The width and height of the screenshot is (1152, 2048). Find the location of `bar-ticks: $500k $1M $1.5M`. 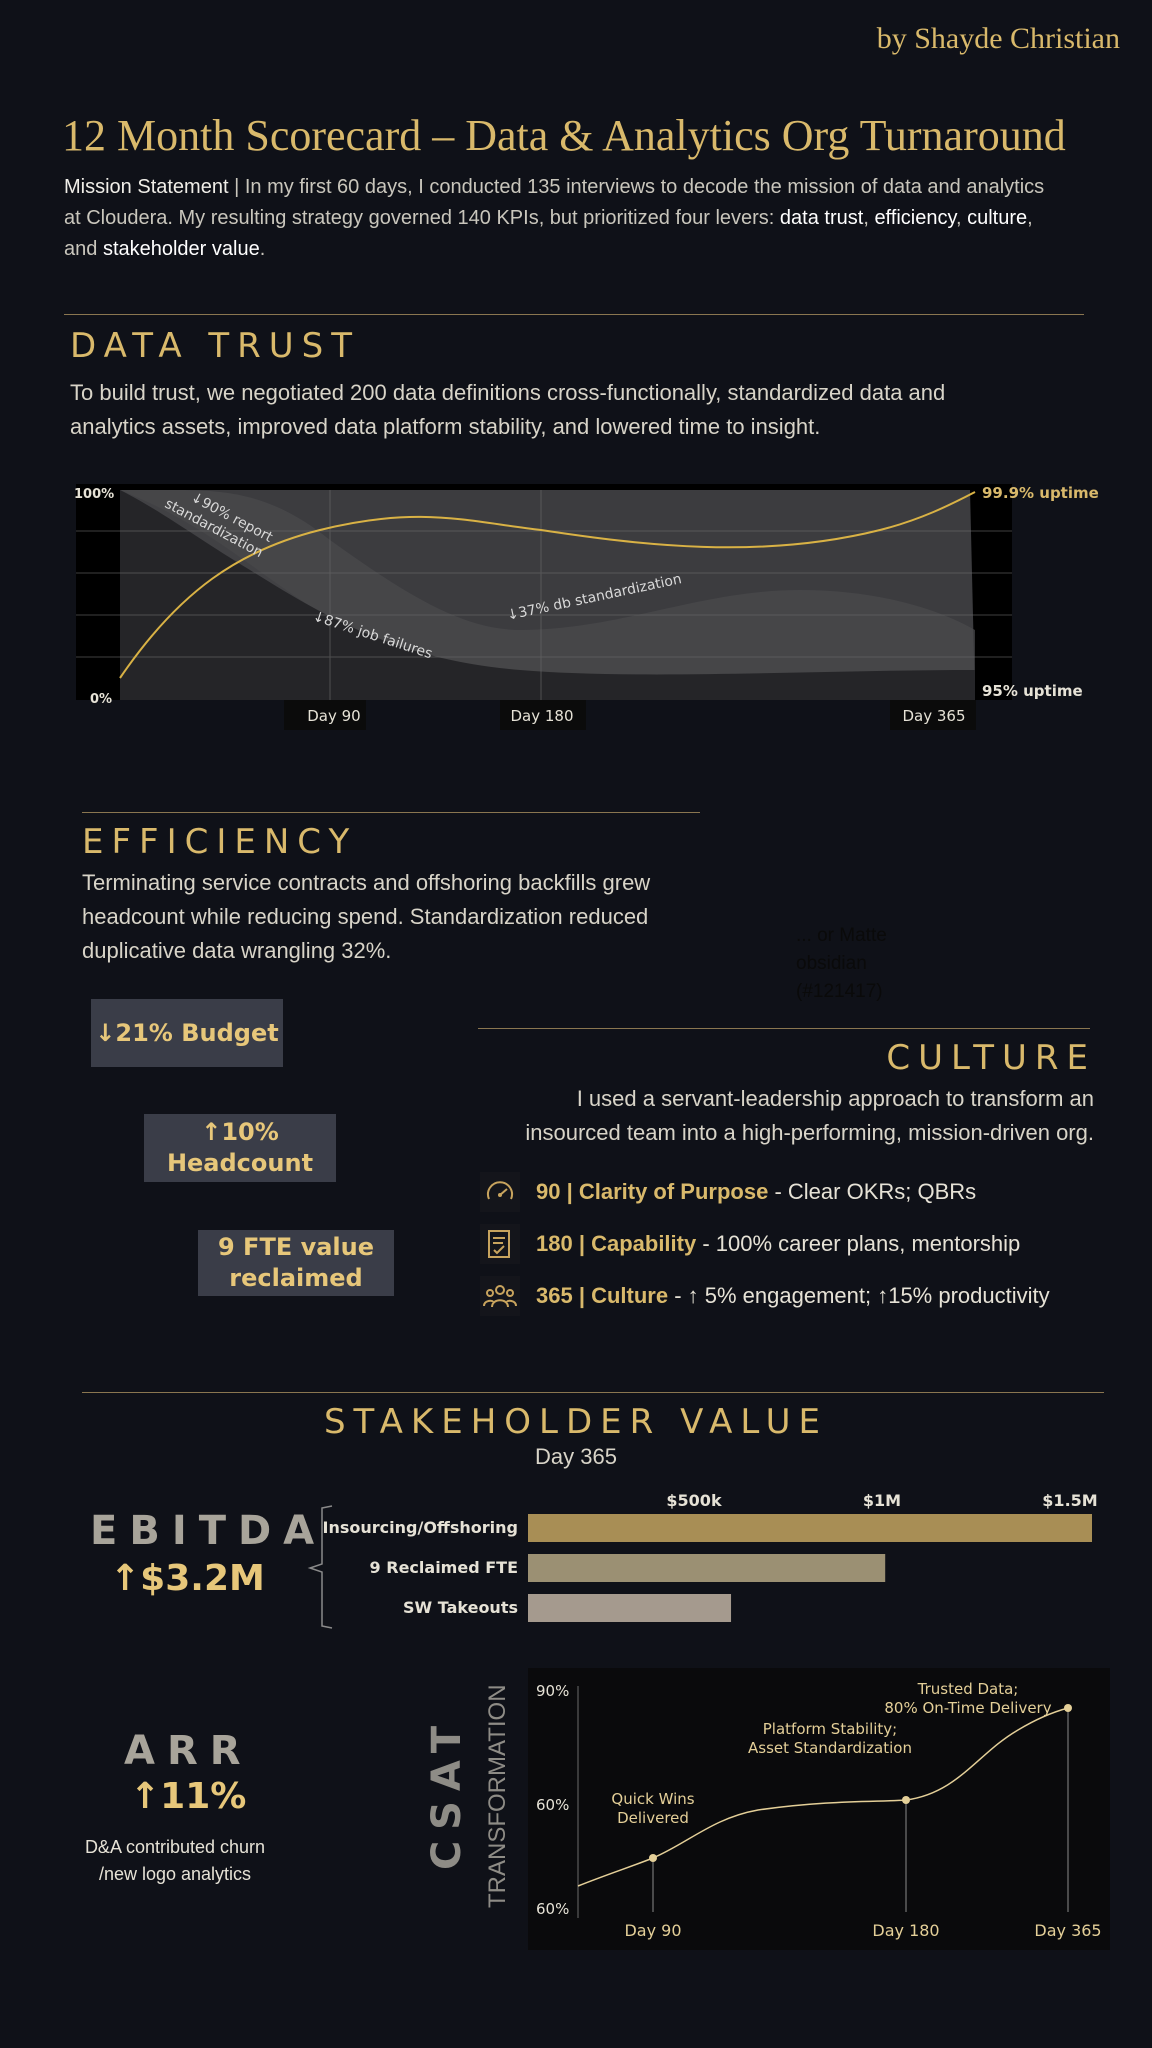

bar-ticks: $500k $1M $1.5M is located at coordinates (881, 1500).